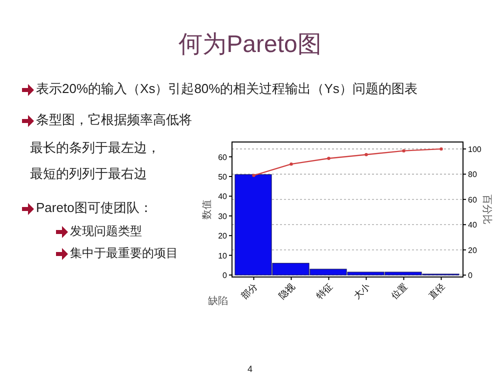  Describe the element at coordinates (249, 291) in the screenshot. I see `x-tick-label: 部分` at that location.